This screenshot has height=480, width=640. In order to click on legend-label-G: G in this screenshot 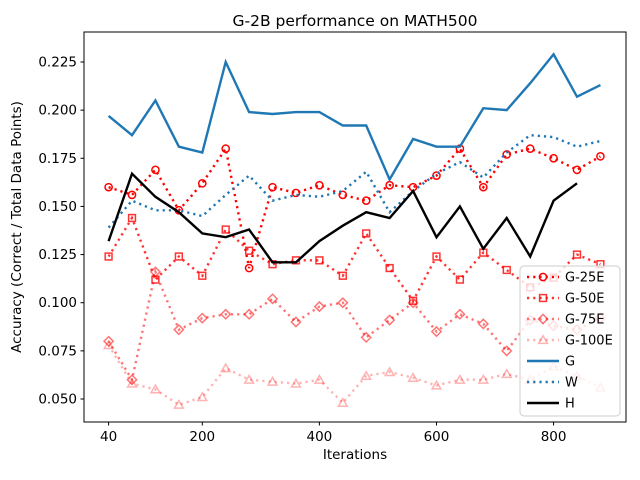, I will do `click(570, 362)`.